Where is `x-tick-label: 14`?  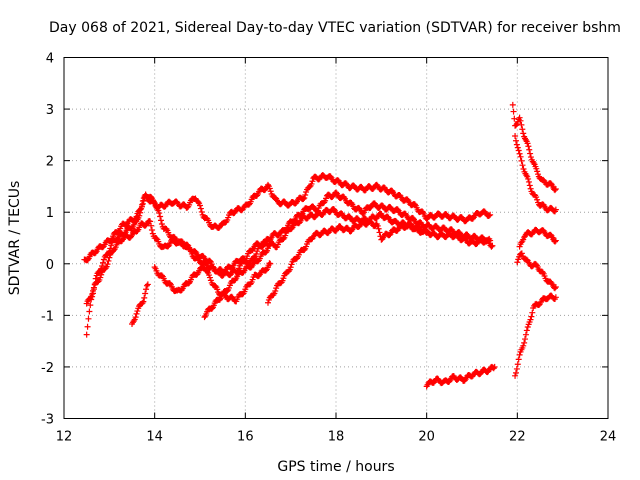
x-tick-label: 14 is located at coordinates (154, 437).